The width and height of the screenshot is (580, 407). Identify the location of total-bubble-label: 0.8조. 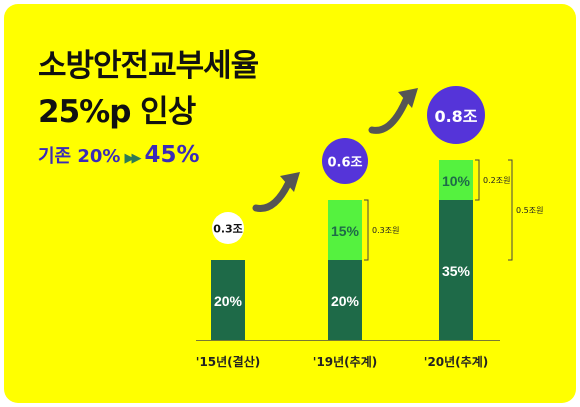
(455, 116).